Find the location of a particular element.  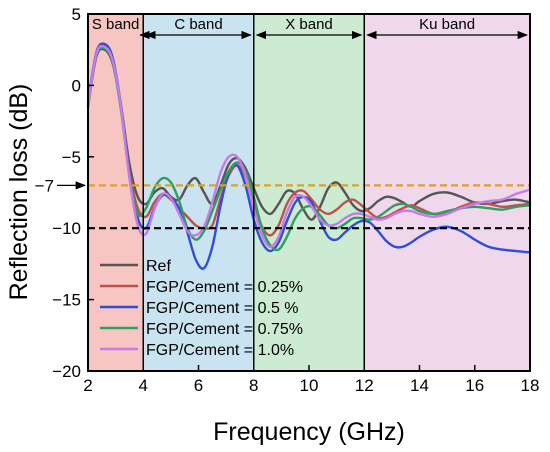

x-tick-label-4: 4 is located at coordinates (143, 385).